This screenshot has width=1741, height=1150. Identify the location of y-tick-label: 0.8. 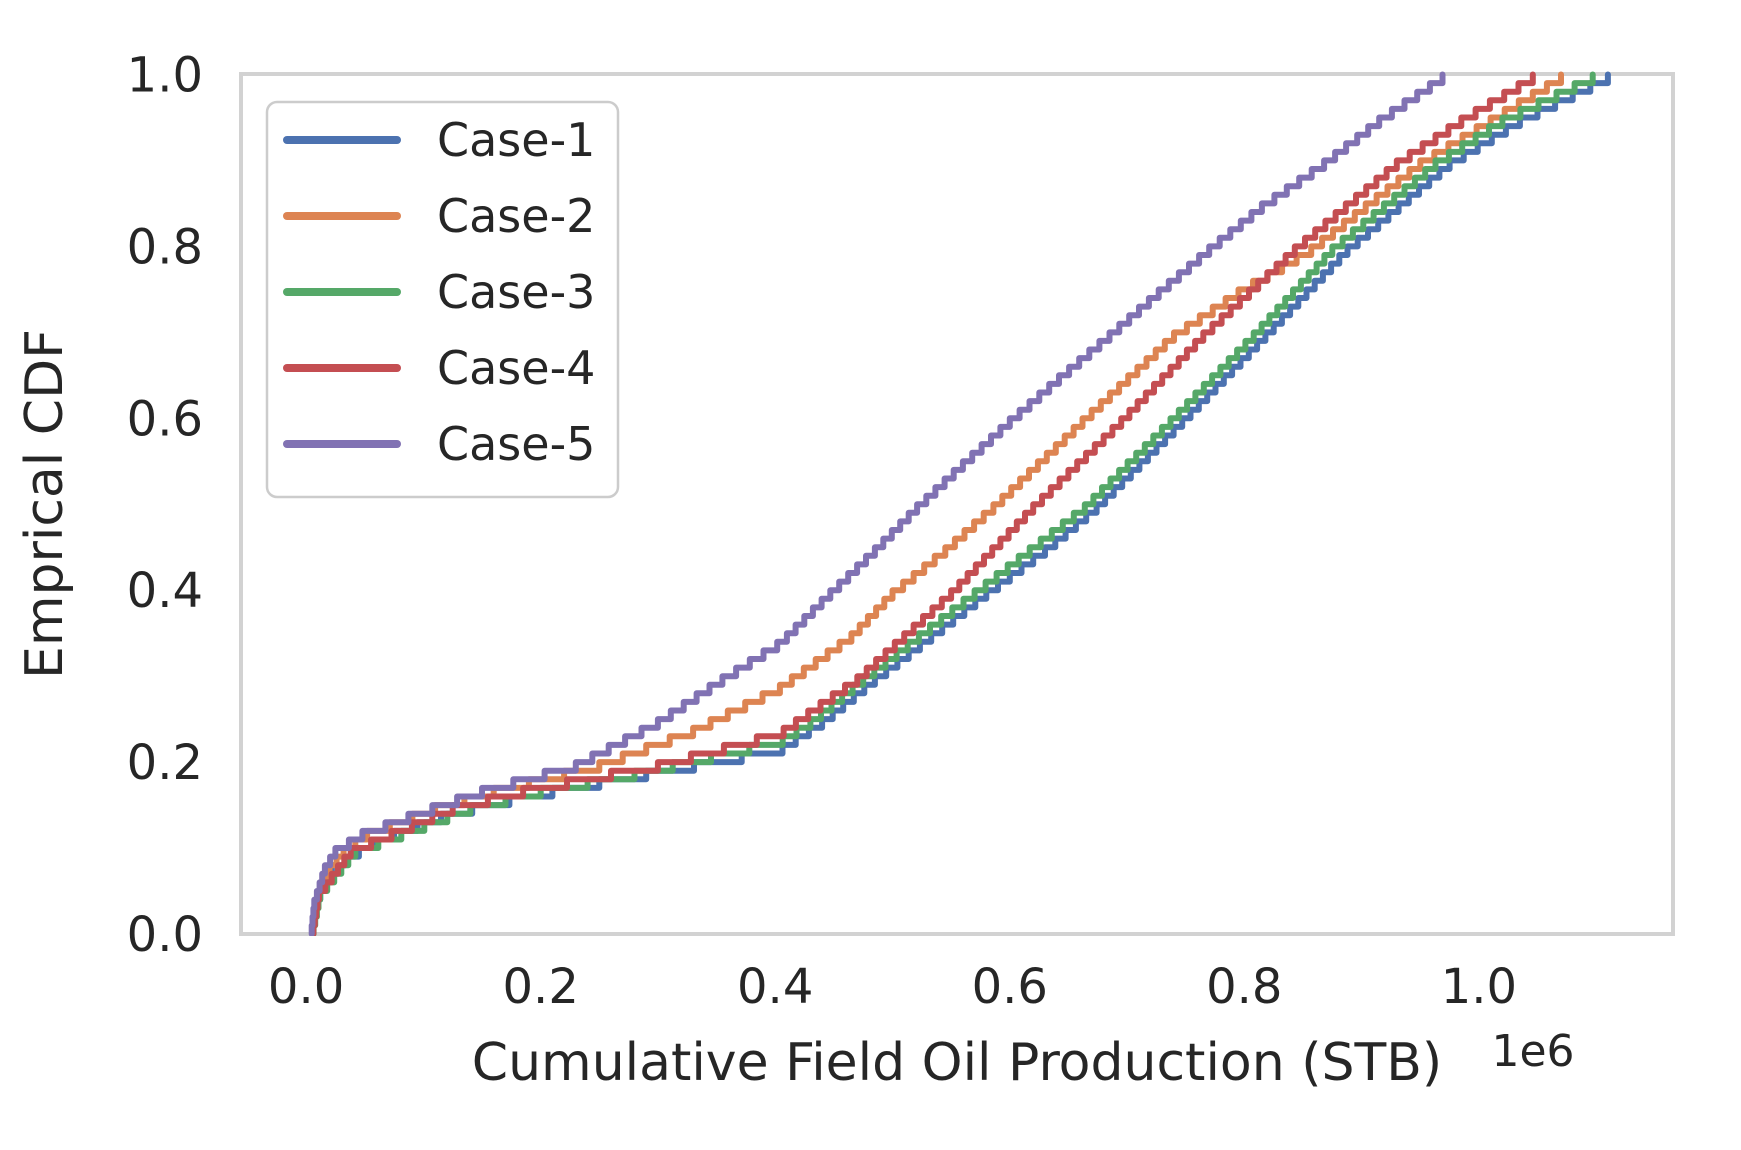
(165, 247).